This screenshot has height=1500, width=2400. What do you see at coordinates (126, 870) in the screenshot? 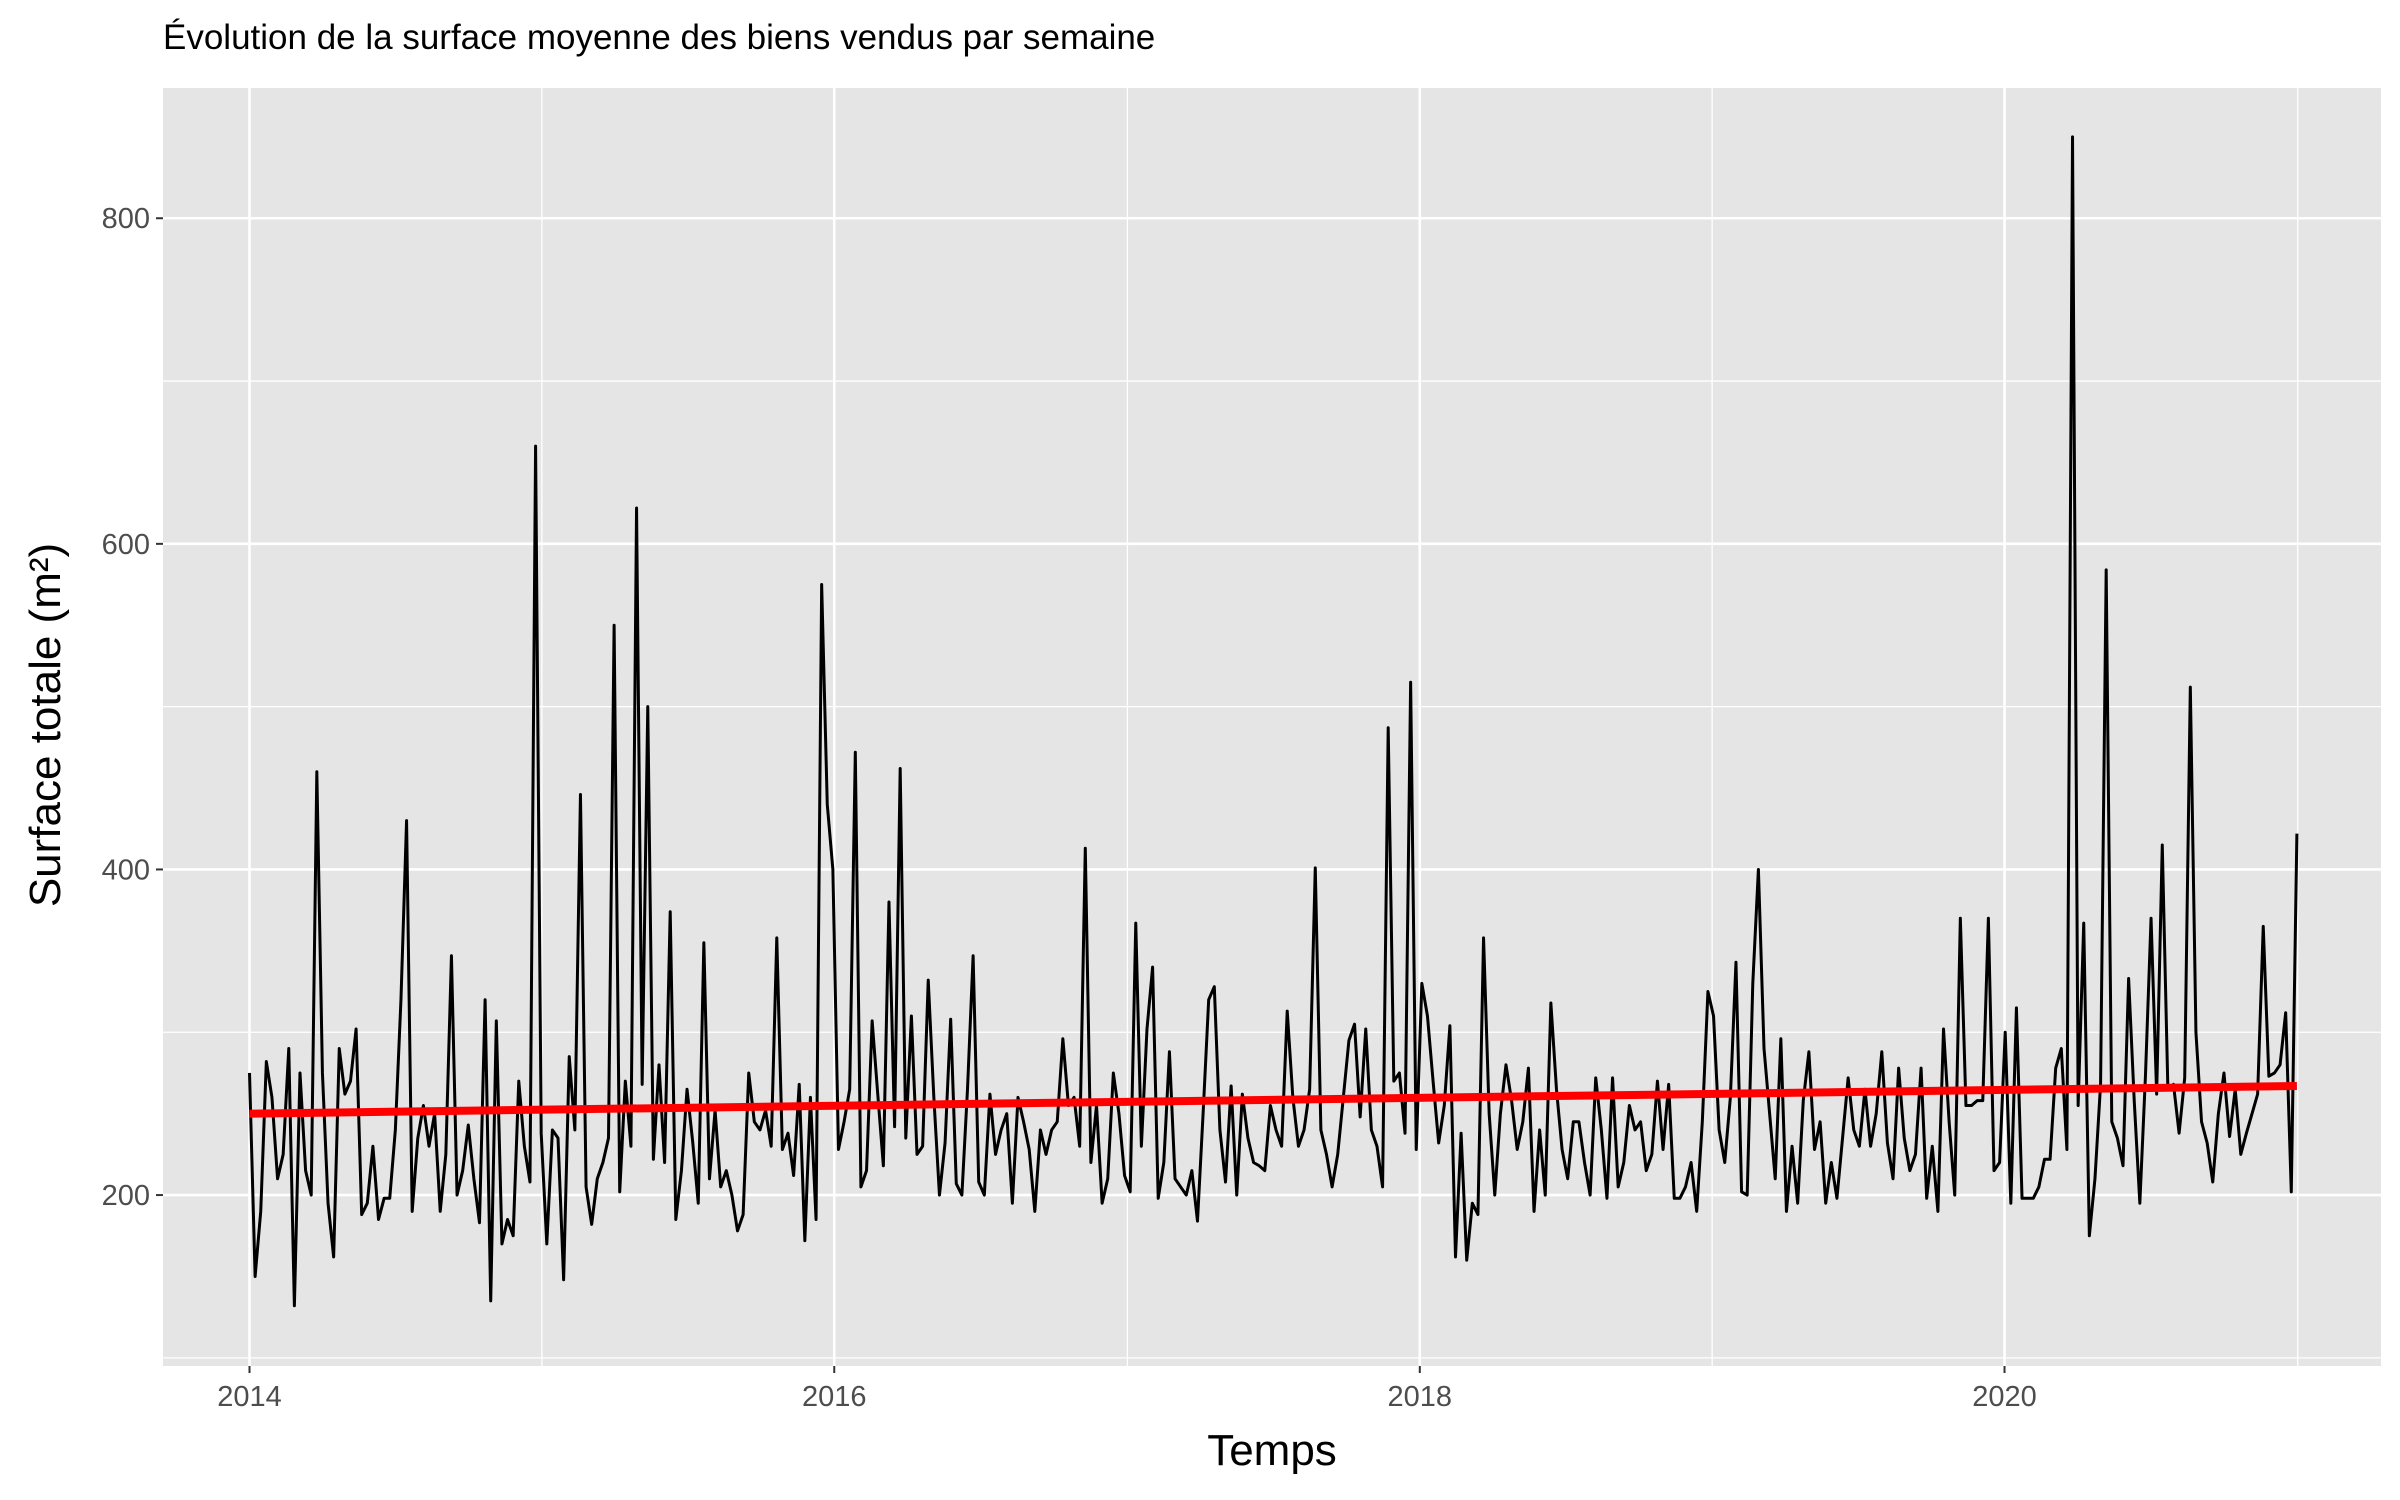
I see `y-tick-label: 400` at bounding box center [126, 870].